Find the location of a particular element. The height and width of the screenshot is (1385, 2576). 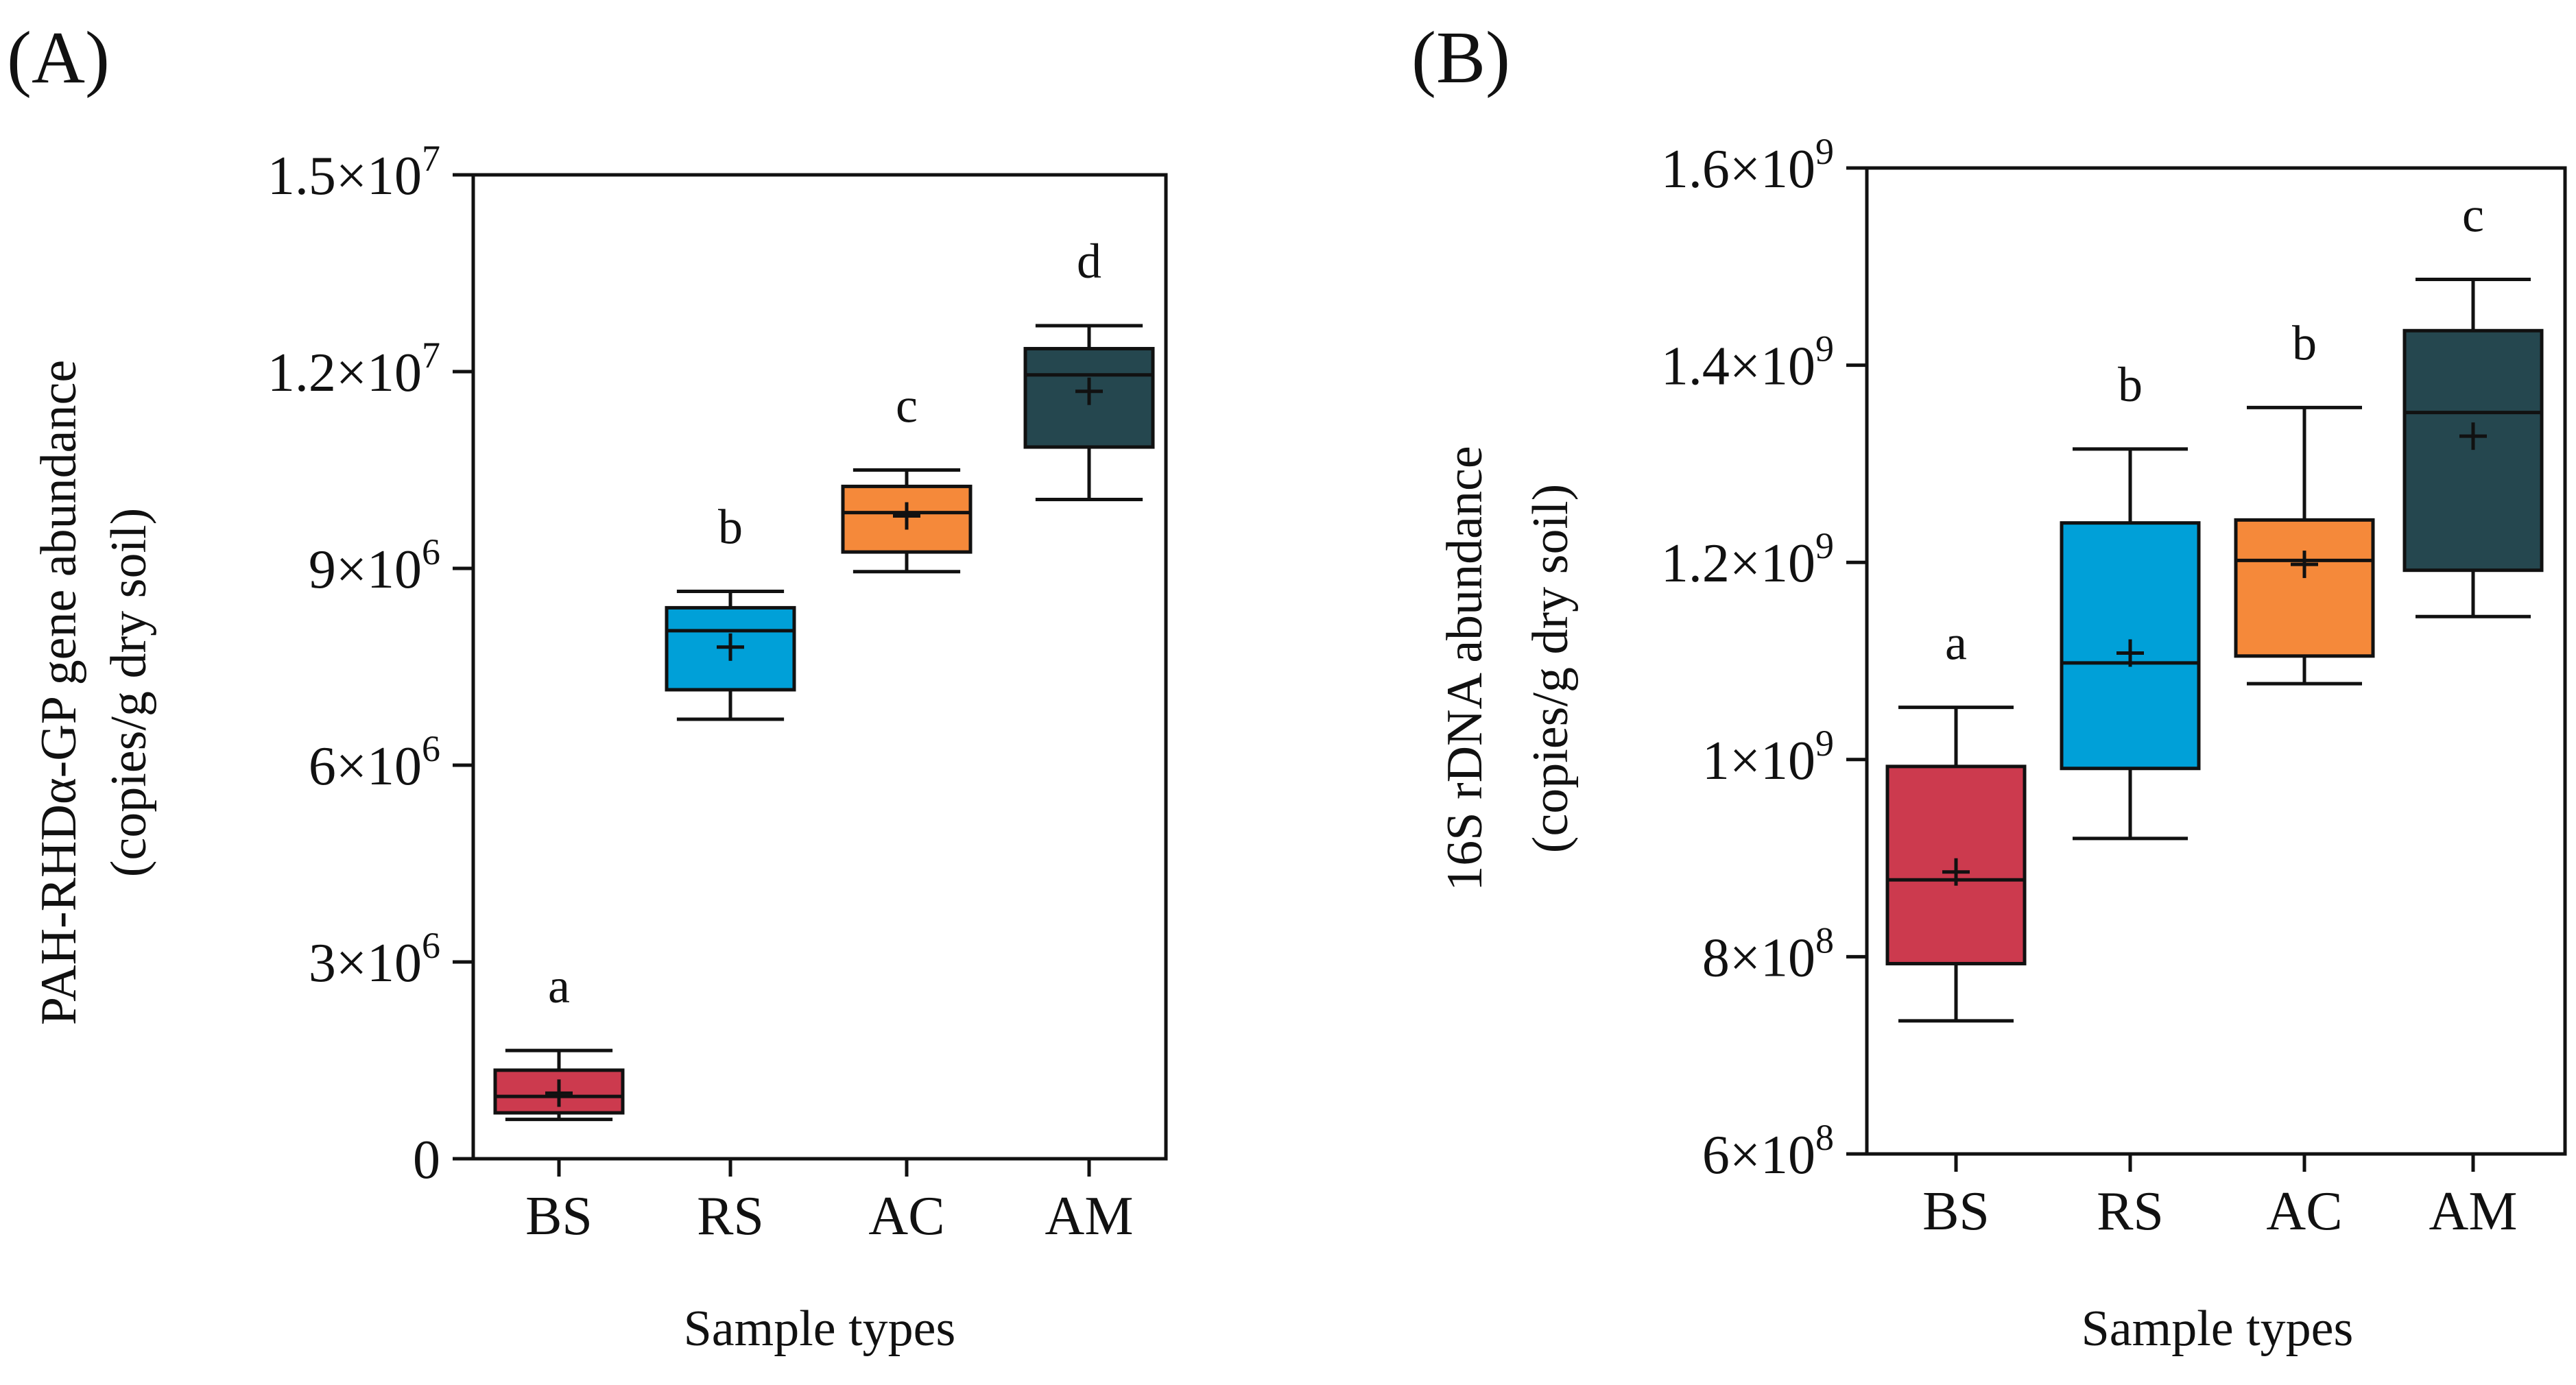

panel-a-xtick-label: BS is located at coordinates (559, 1216).